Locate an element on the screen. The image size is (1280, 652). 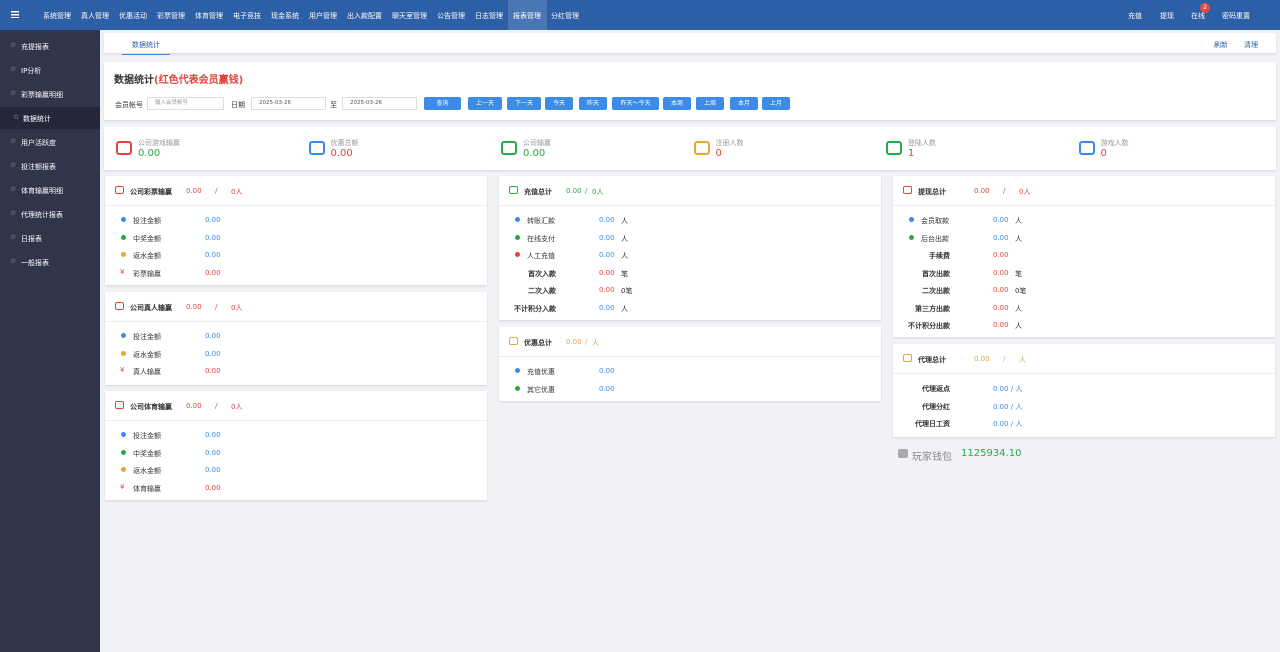
row-label: 首次入款 is located at coordinates (542, 273).